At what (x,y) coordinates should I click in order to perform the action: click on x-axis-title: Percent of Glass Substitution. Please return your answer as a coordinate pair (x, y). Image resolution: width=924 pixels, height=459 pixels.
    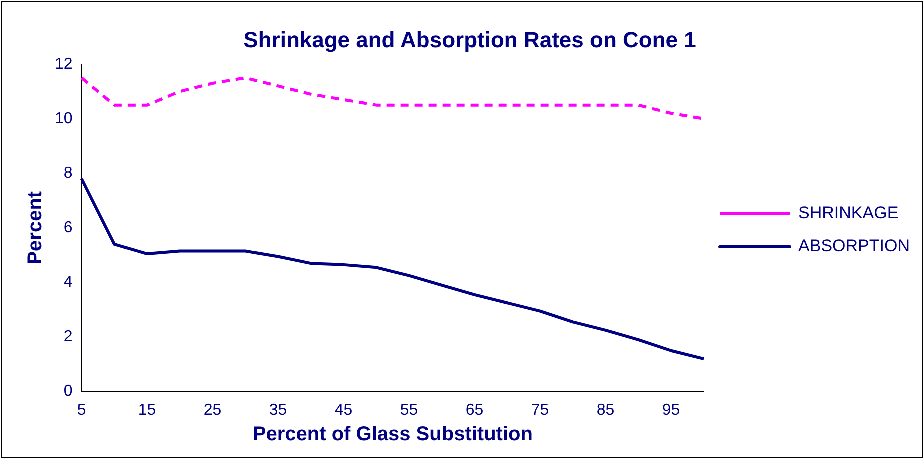
    Looking at the image, I should click on (392, 435).